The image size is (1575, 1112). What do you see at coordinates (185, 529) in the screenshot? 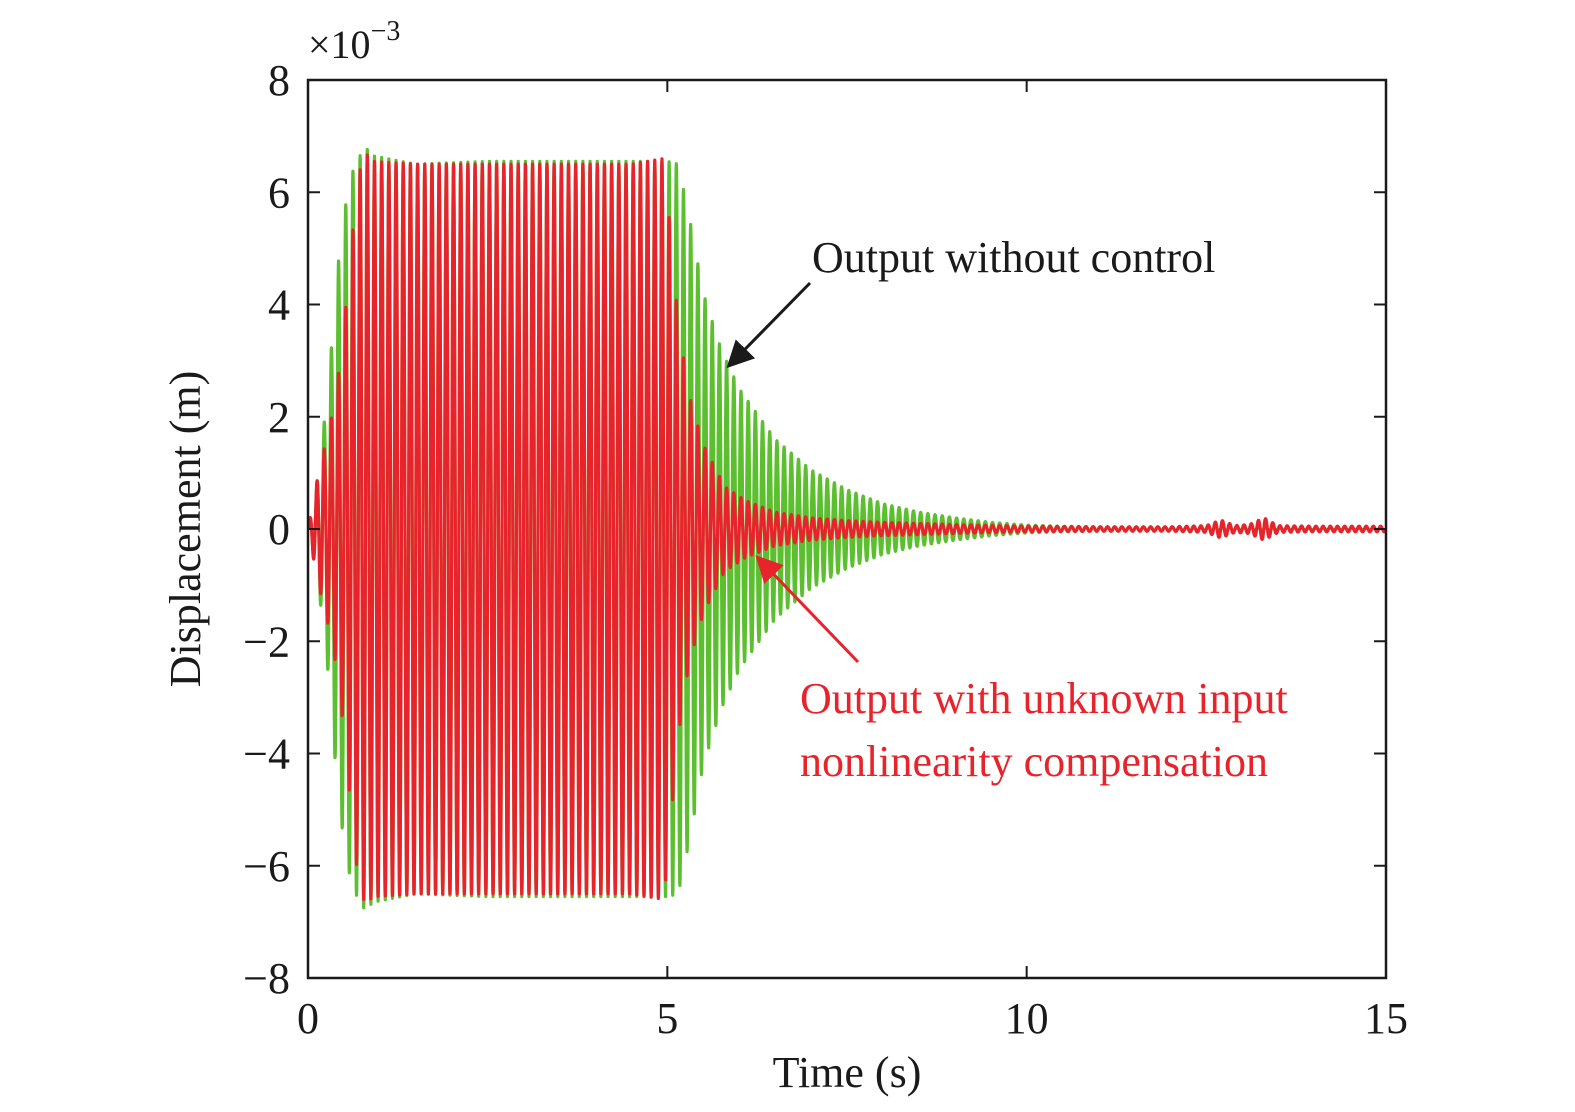
I see `y-axis-label: Displacement (m)` at bounding box center [185, 529].